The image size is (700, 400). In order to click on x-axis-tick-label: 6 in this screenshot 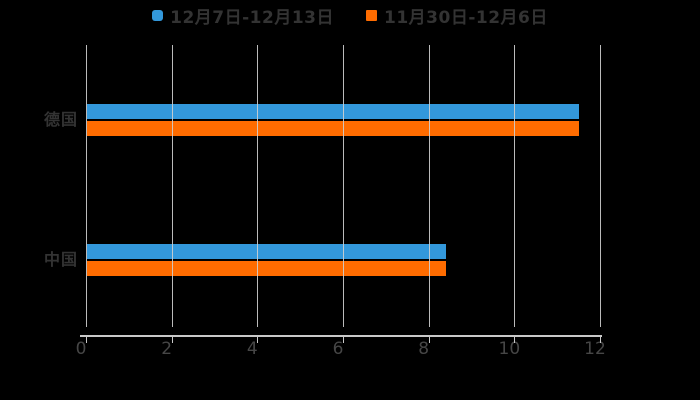, I will do `click(338, 349)`.